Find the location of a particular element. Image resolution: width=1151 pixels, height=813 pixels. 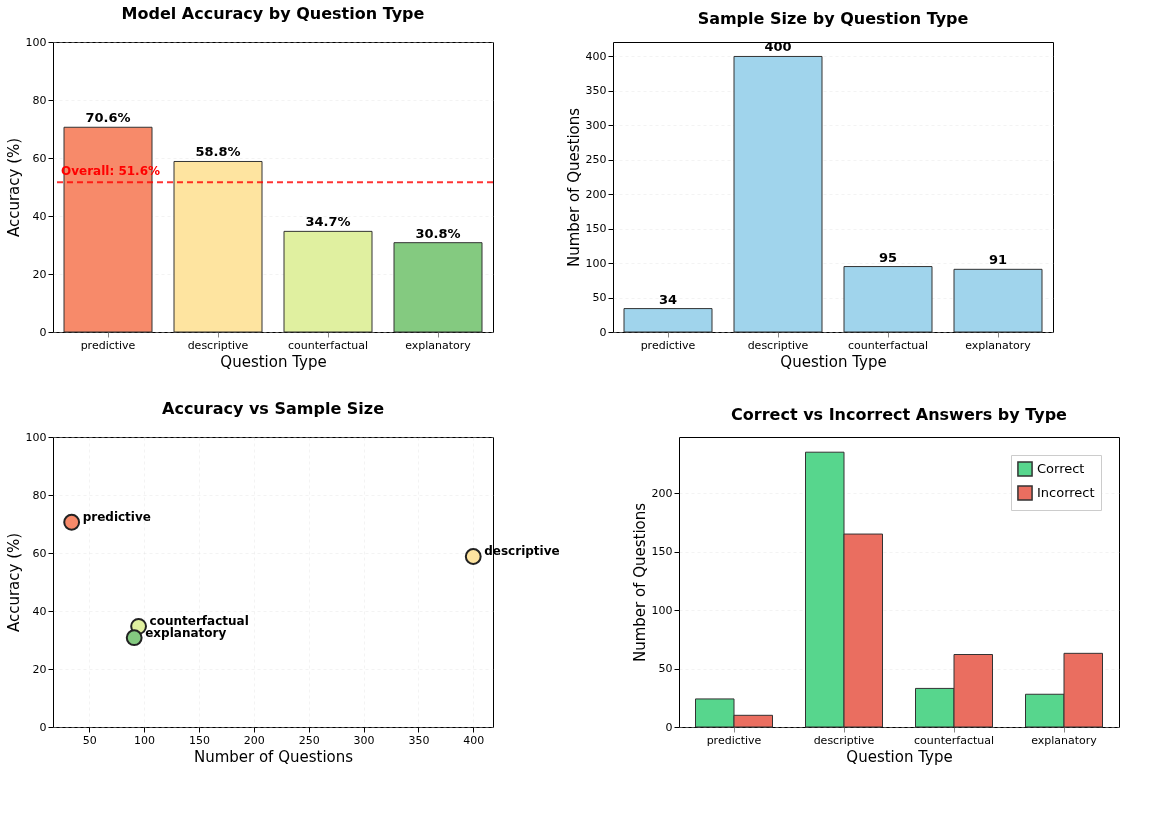

annotation: explanatory is located at coordinates (186, 632).